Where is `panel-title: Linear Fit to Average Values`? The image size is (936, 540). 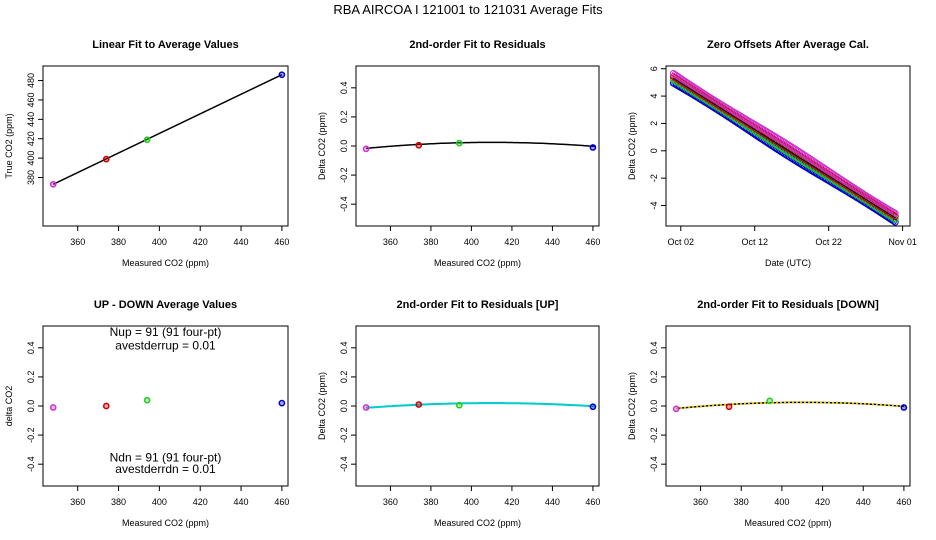
panel-title: Linear Fit to Average Values is located at coordinates (165, 45).